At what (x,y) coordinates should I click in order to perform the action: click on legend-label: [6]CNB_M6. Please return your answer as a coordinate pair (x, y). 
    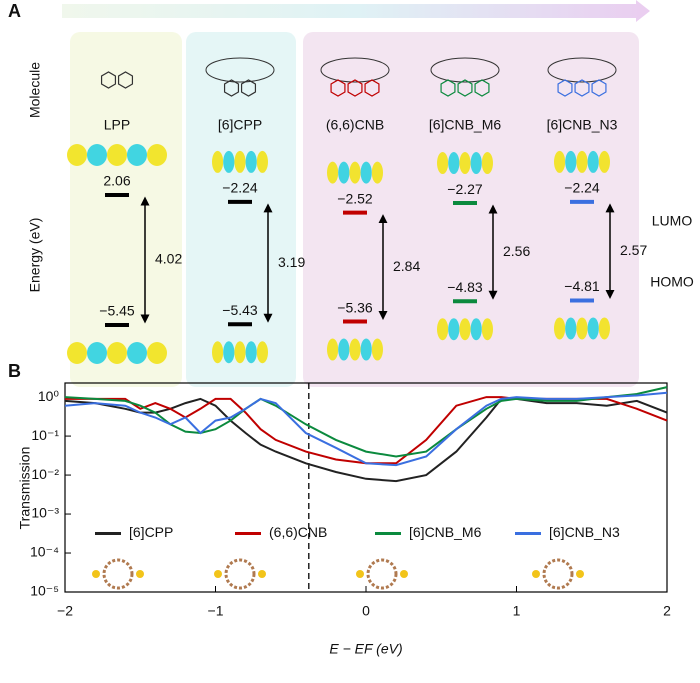
    Looking at the image, I should click on (445, 532).